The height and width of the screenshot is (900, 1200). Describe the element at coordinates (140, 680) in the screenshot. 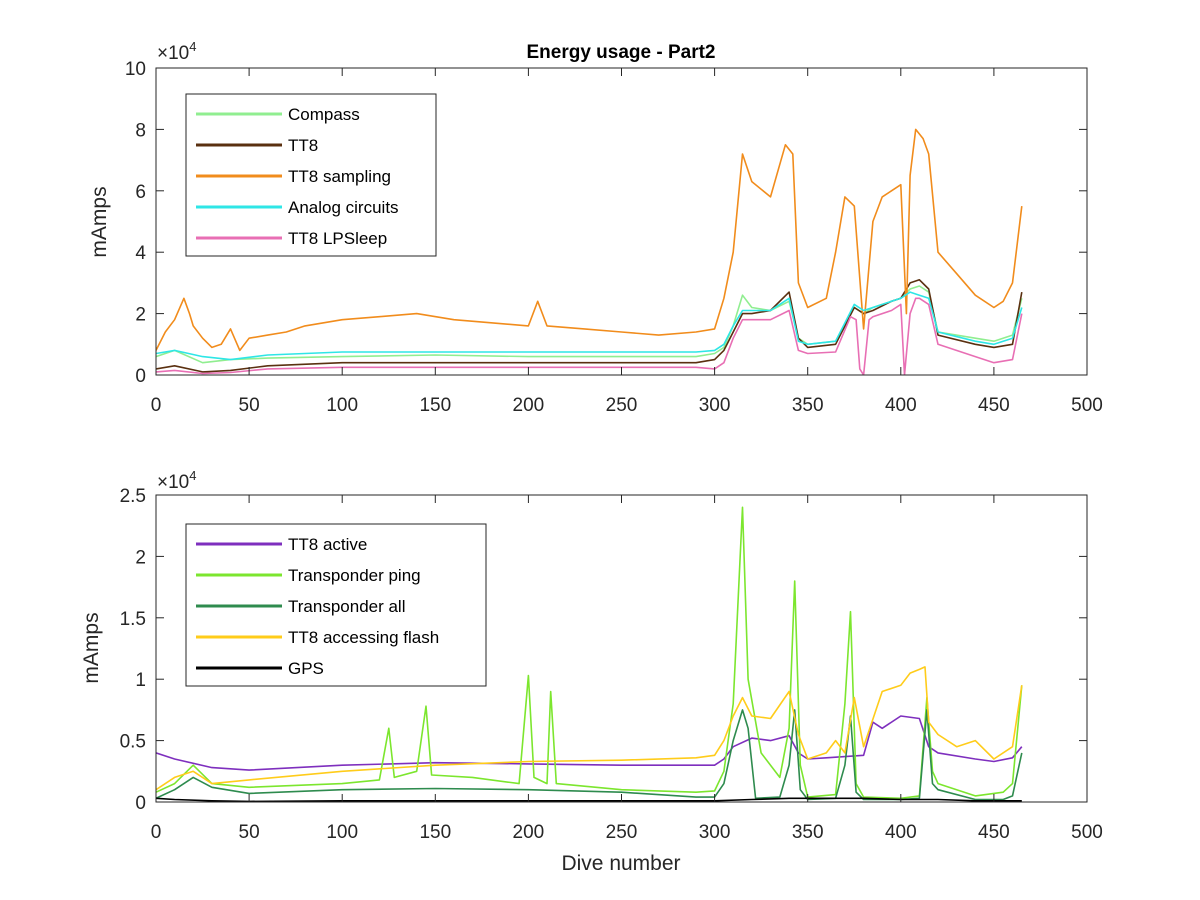

I see `y-tick-label: 1` at that location.